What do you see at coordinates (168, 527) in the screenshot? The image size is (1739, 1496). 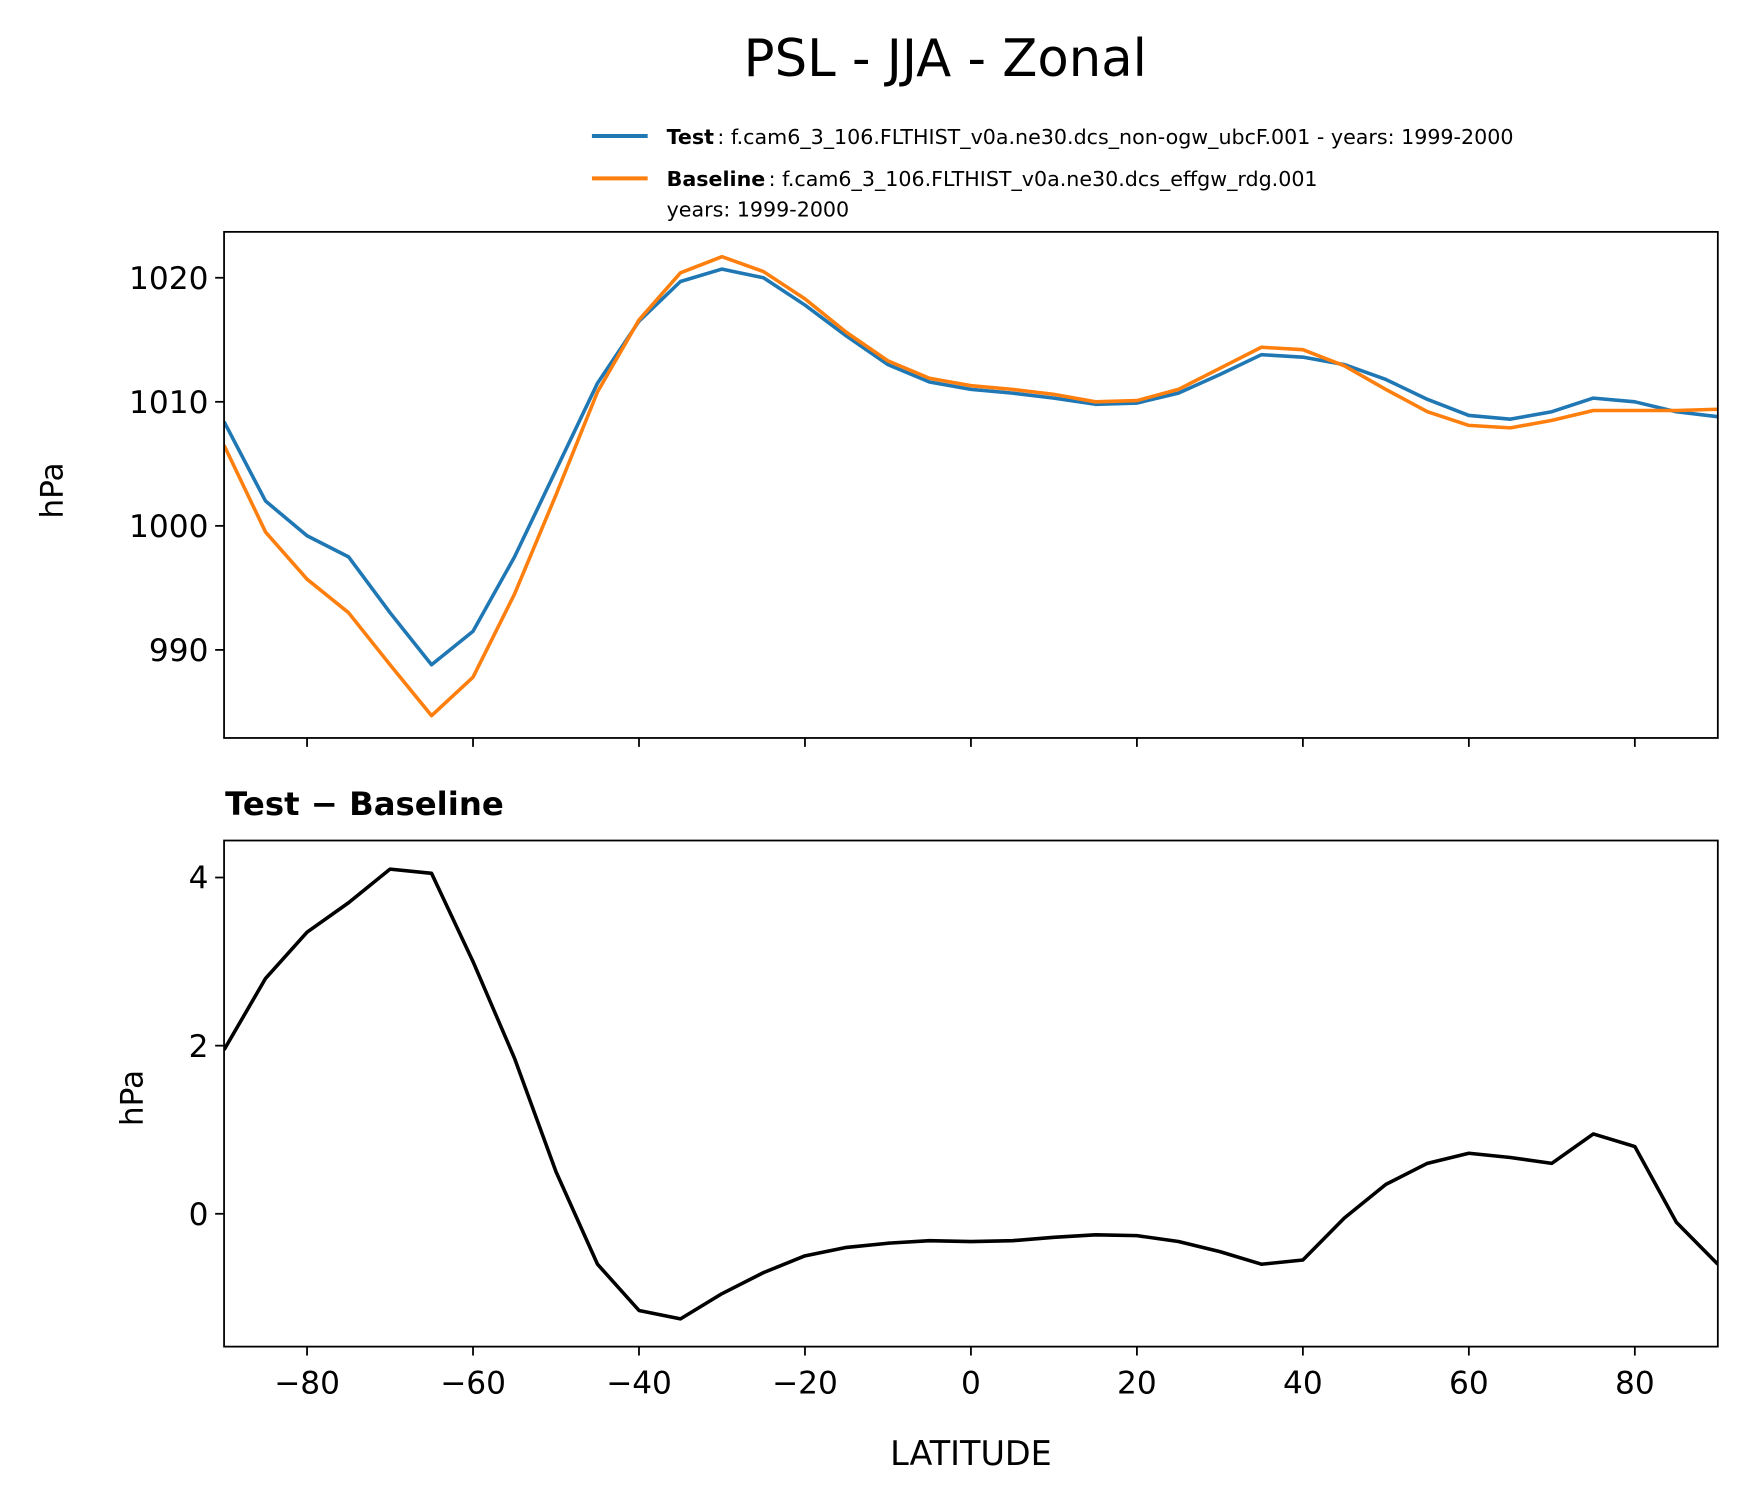 I see `y-tick-label: 1000` at bounding box center [168, 527].